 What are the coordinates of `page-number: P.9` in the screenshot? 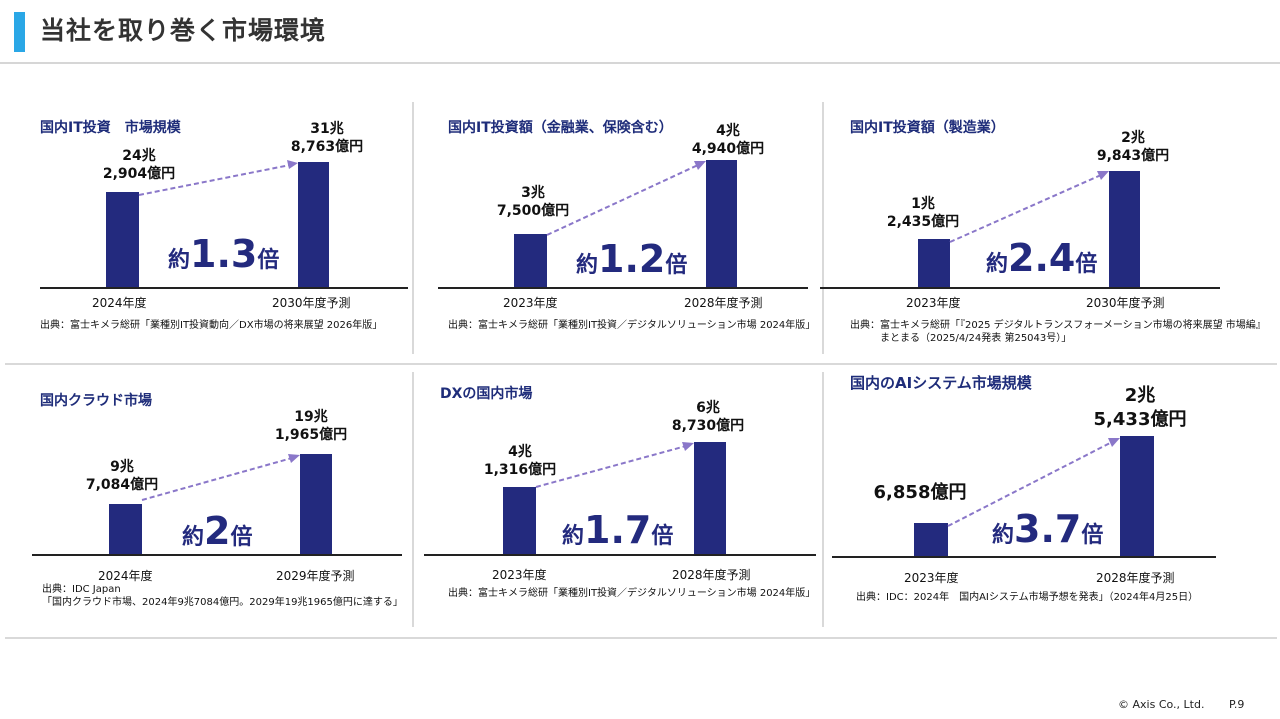 It's located at (1237, 704).